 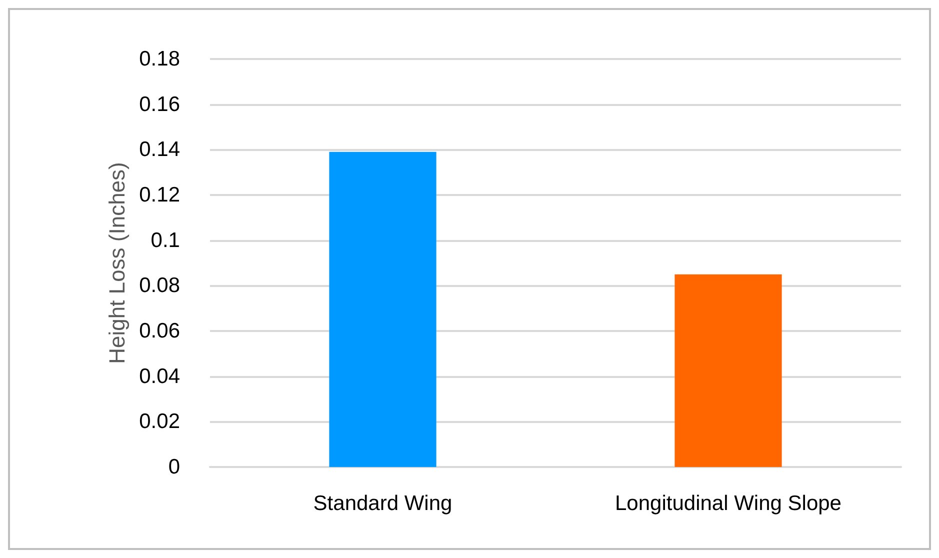 I want to click on y-tick-label: 0.16, so click(x=159, y=104).